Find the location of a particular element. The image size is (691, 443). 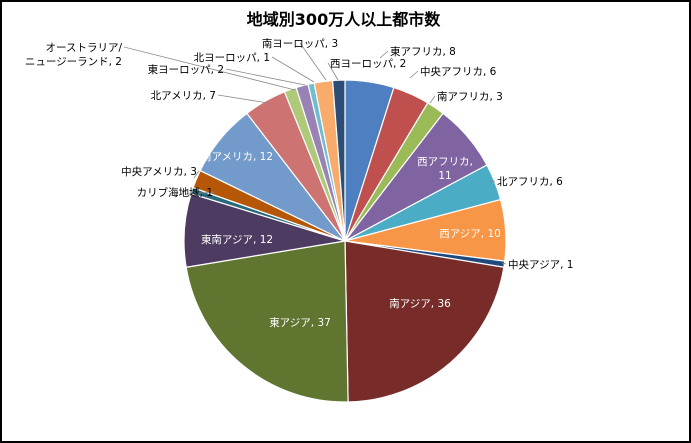

slice-label-1: 東アフリカ, 8 is located at coordinates (423, 51).